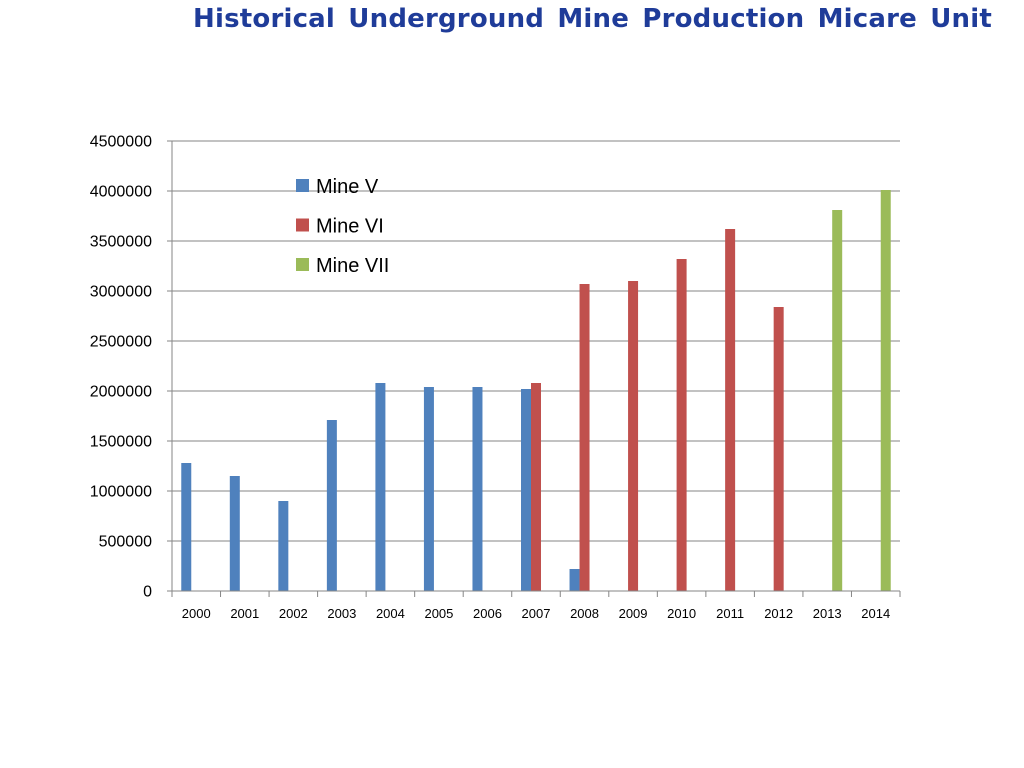 The image size is (1024, 768). Describe the element at coordinates (196, 613) in the screenshot. I see `x-tick-label: 2000` at that location.